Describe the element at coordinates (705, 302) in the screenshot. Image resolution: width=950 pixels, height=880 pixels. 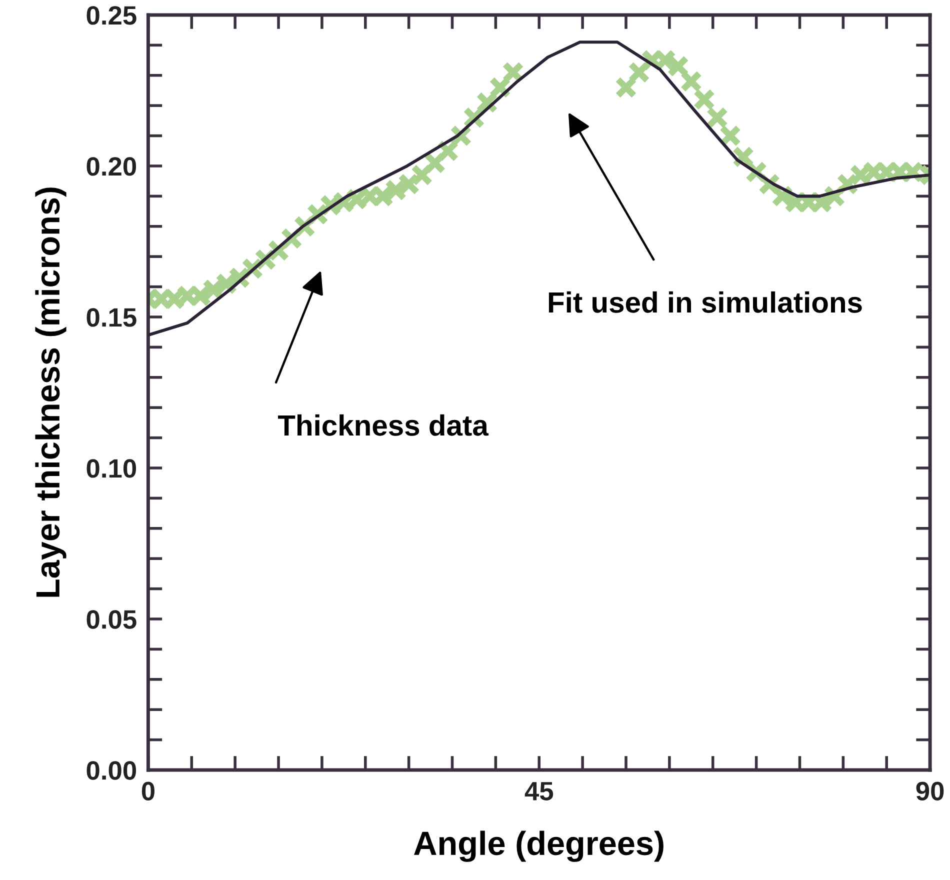
I see `annotation: Fit used in simulations` at that location.